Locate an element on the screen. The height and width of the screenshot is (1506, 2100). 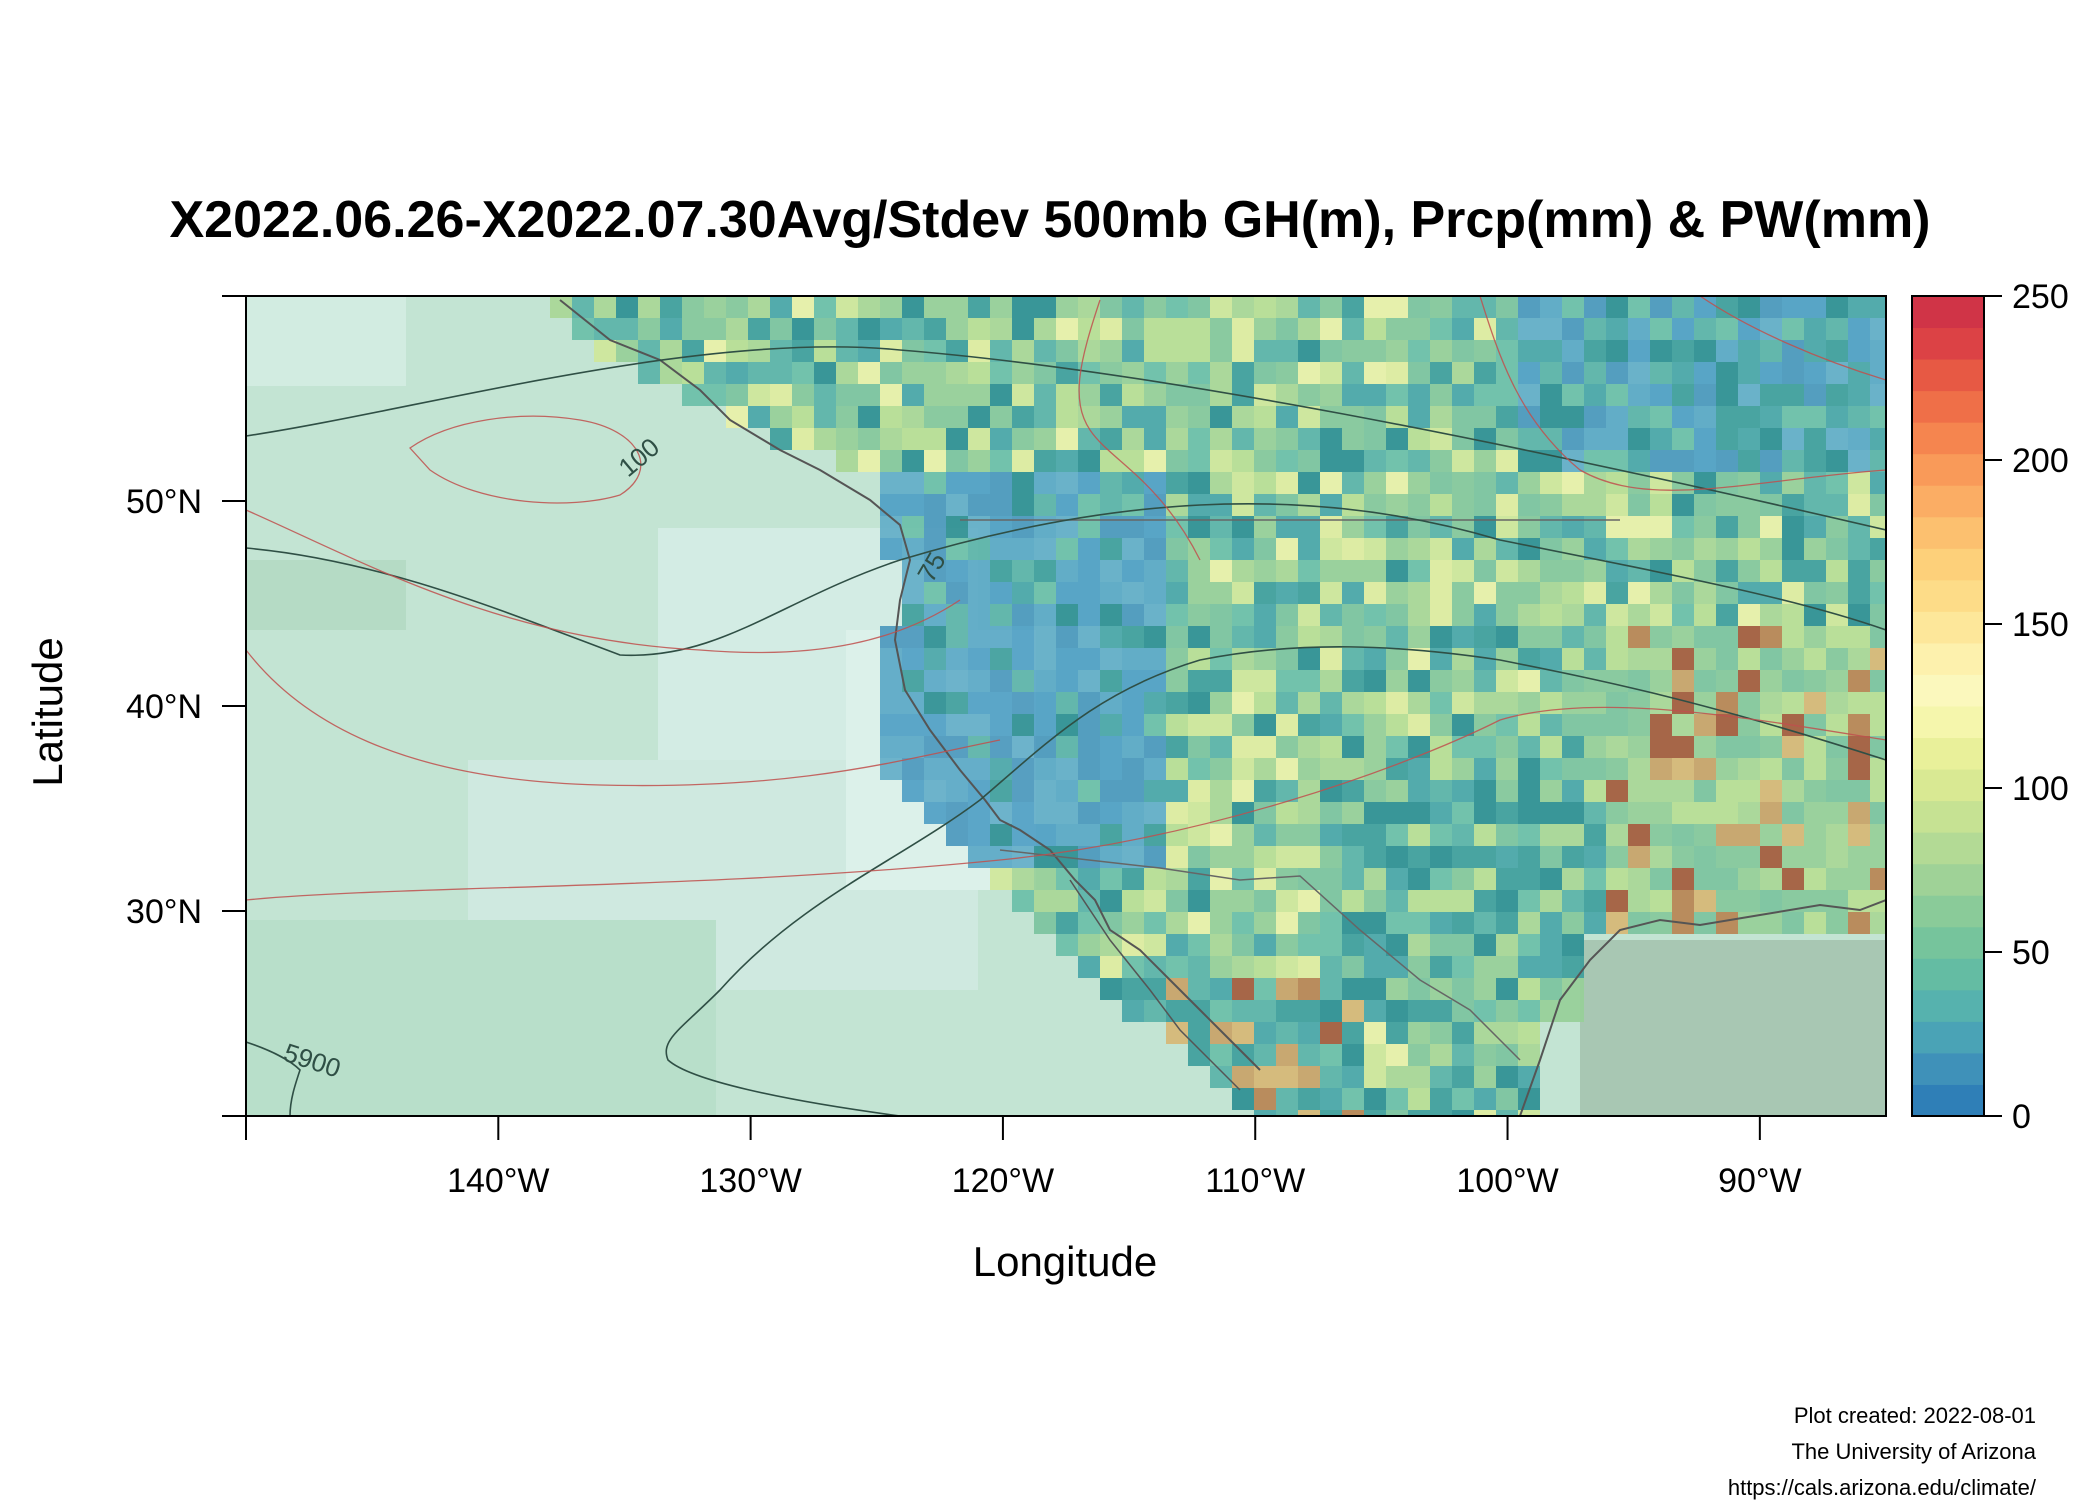
x-tick-label: 110°W is located at coordinates (1255, 1181).